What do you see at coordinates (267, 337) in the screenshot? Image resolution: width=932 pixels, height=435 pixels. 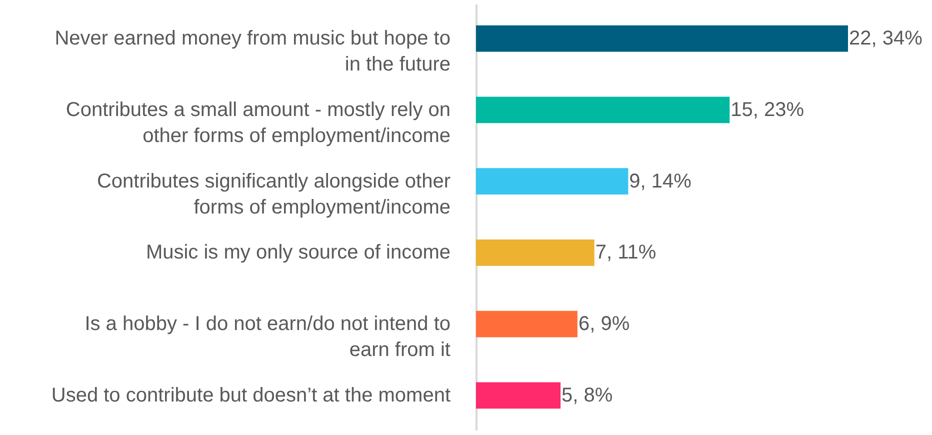 I see `y-tick-label: Is a hobby - I do not earn/do not intend to earn from it` at bounding box center [267, 337].